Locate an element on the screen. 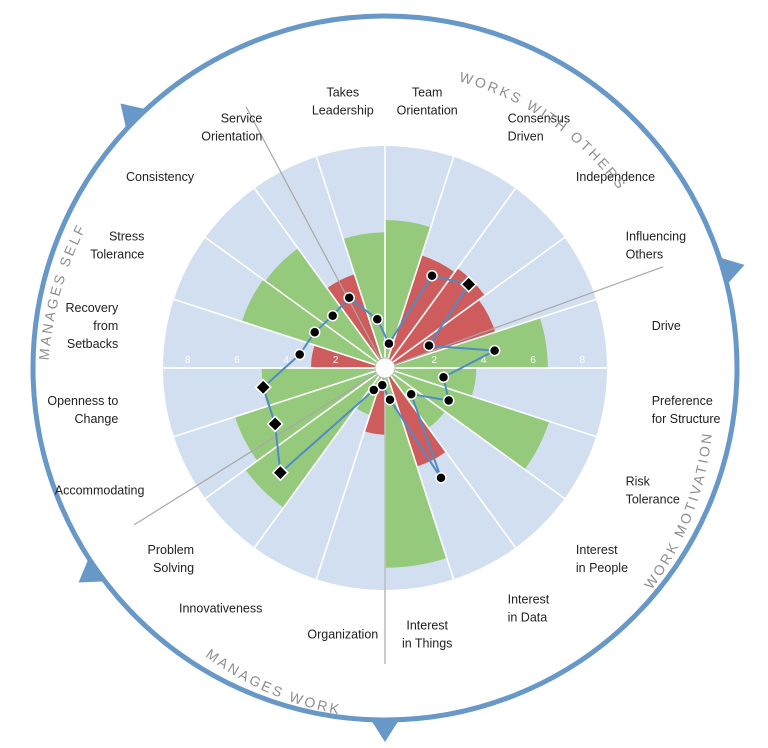  category-label-interest-in-data: Interest in Data is located at coordinates (529, 609).